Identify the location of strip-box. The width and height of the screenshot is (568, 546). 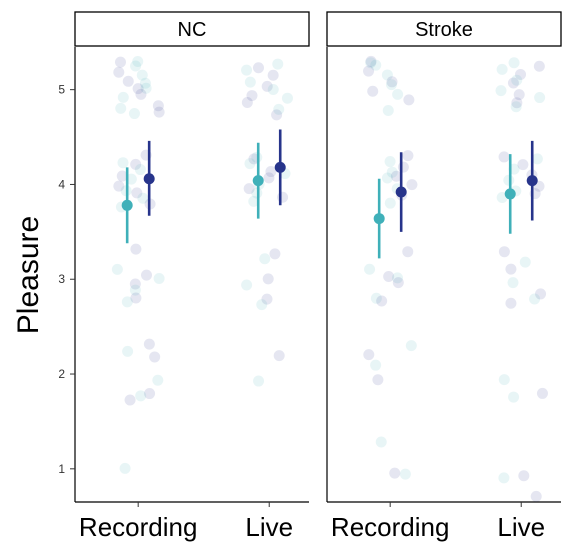
(444, 29).